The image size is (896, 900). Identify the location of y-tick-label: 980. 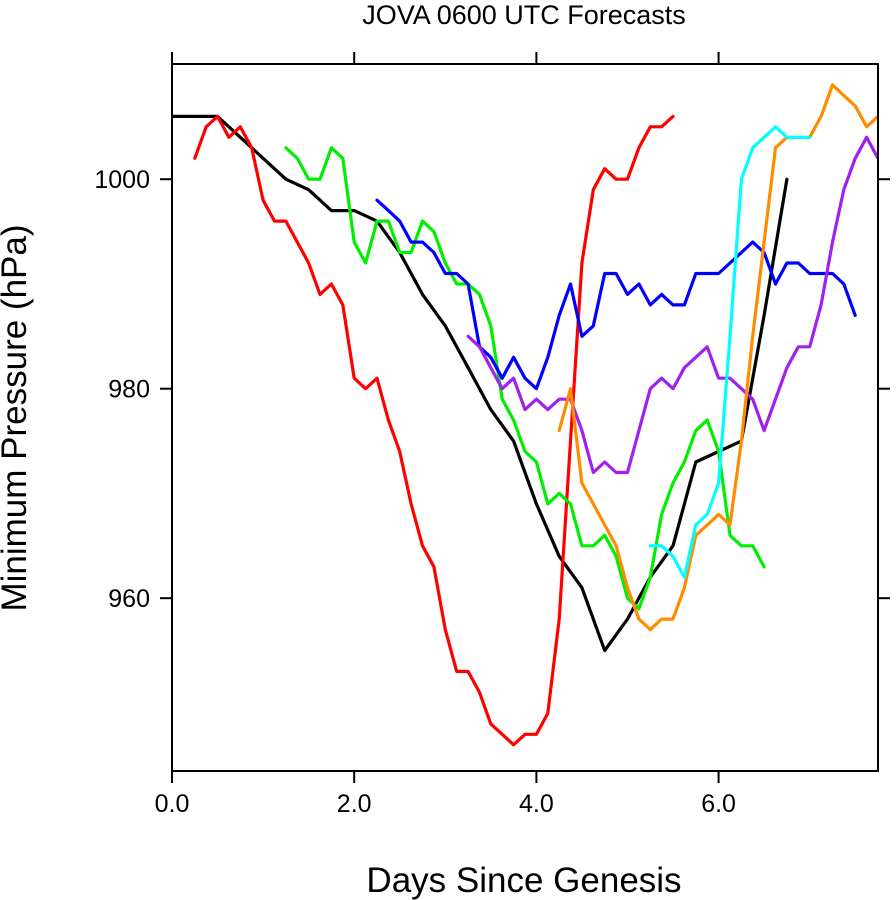
(129, 390).